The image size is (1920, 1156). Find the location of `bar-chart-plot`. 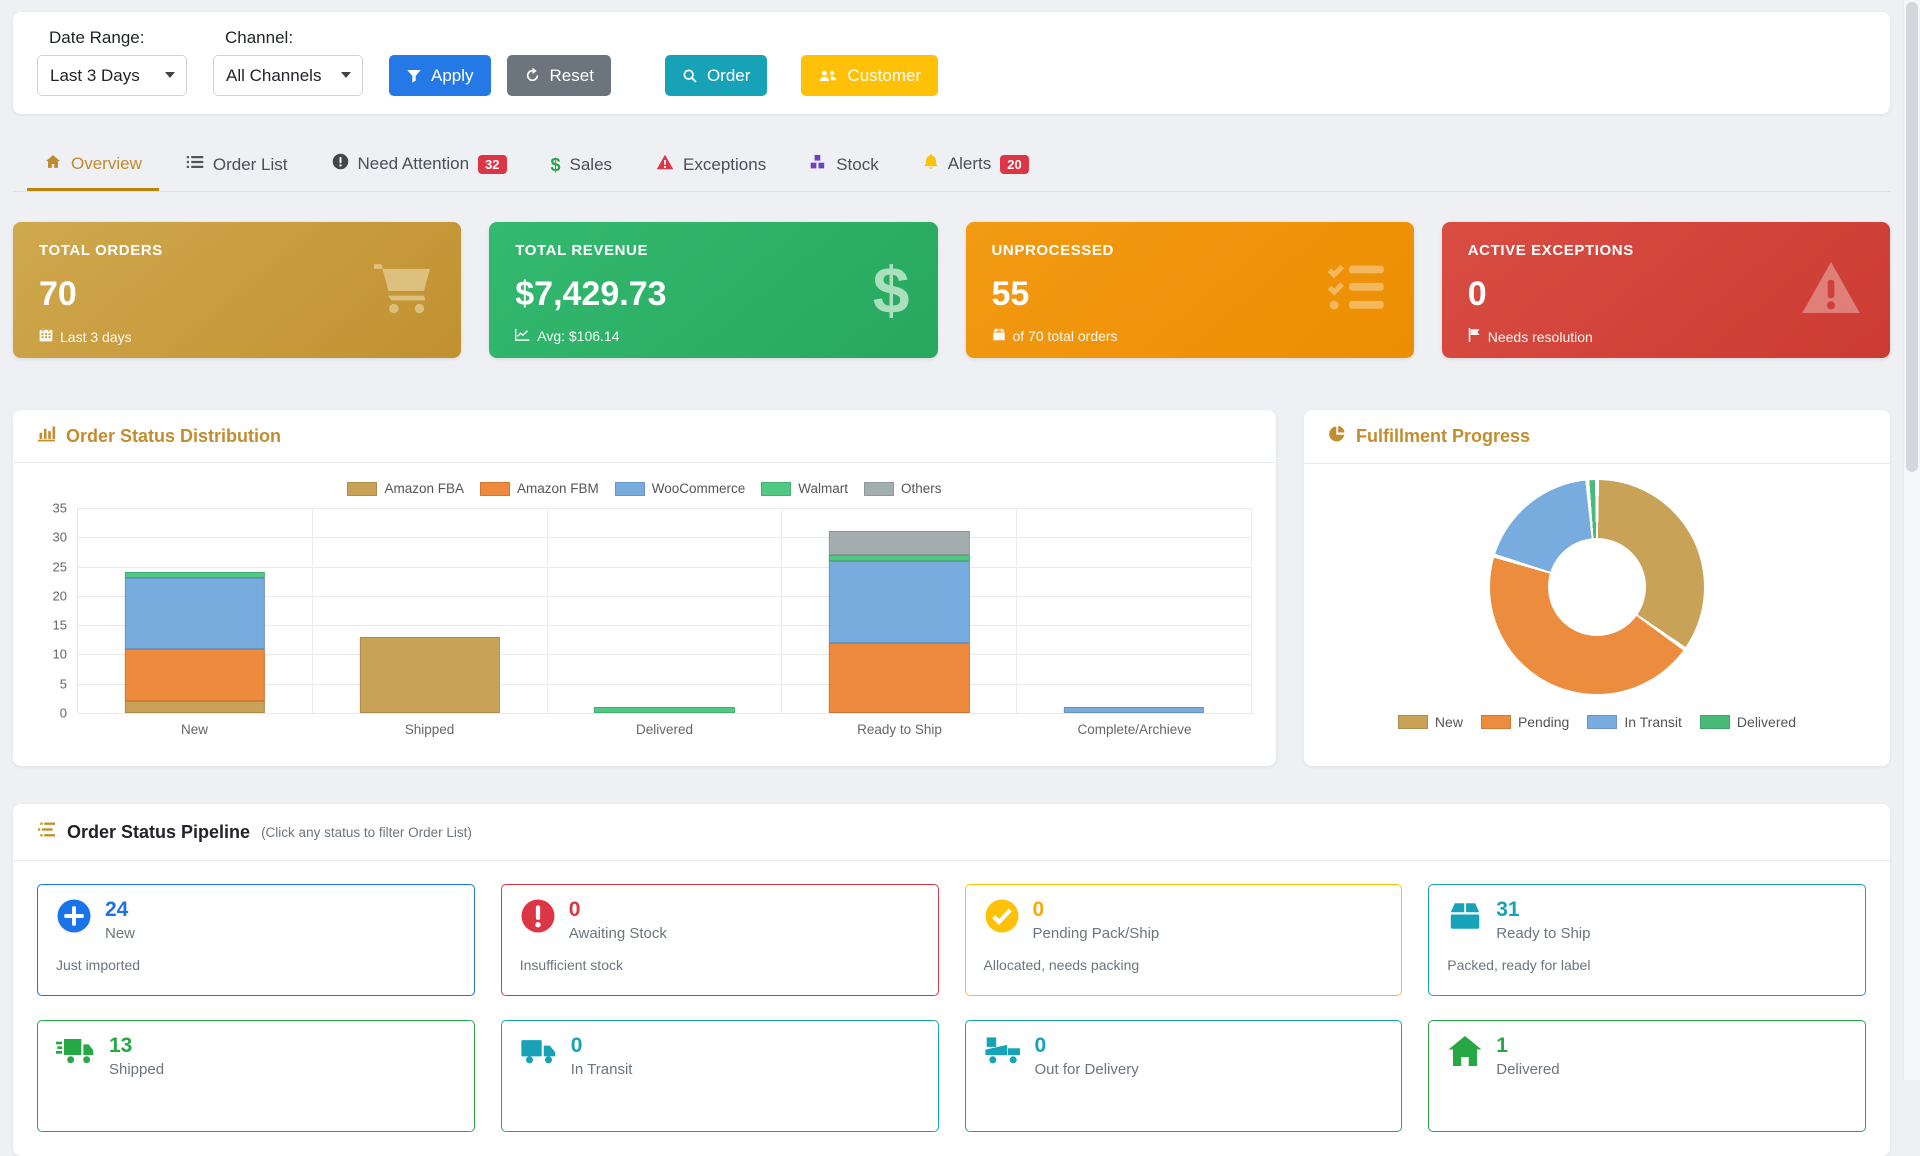

bar-chart-plot is located at coordinates (664, 611).